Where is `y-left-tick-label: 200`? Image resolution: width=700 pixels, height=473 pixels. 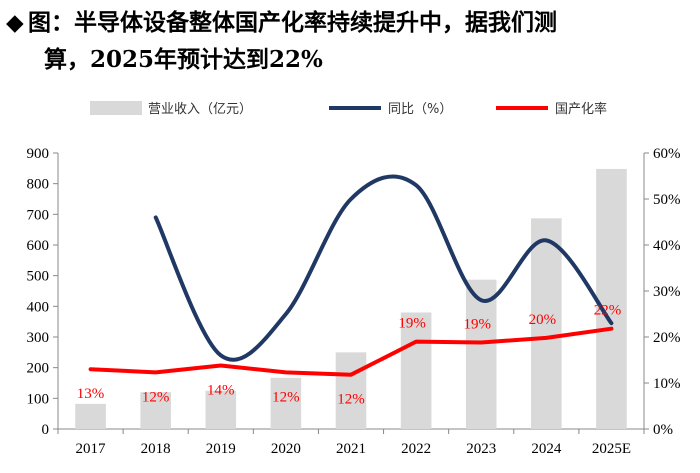
y-left-tick-label: 200 is located at coordinates (38, 369).